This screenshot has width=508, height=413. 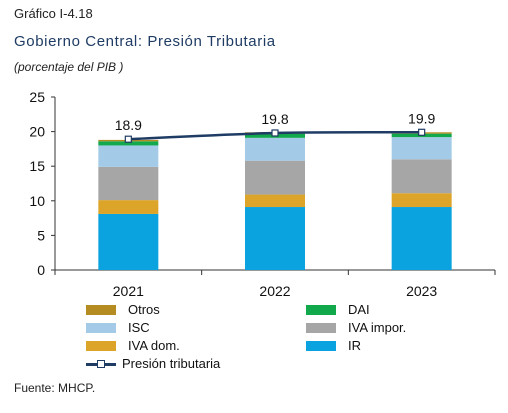 I want to click on y-tick-label: 10, so click(x=37, y=201).